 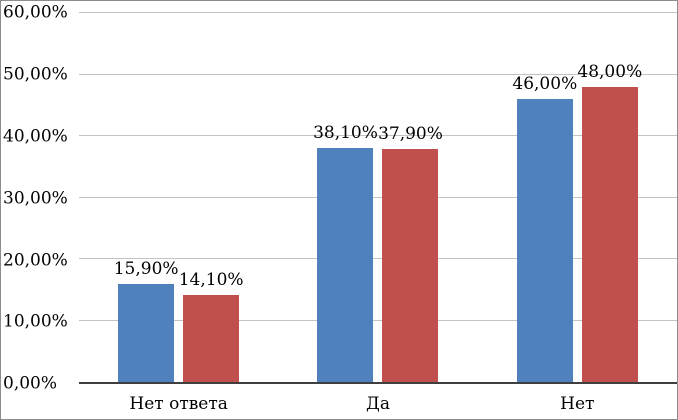 I want to click on data-label: 15,90%, so click(x=146, y=269).